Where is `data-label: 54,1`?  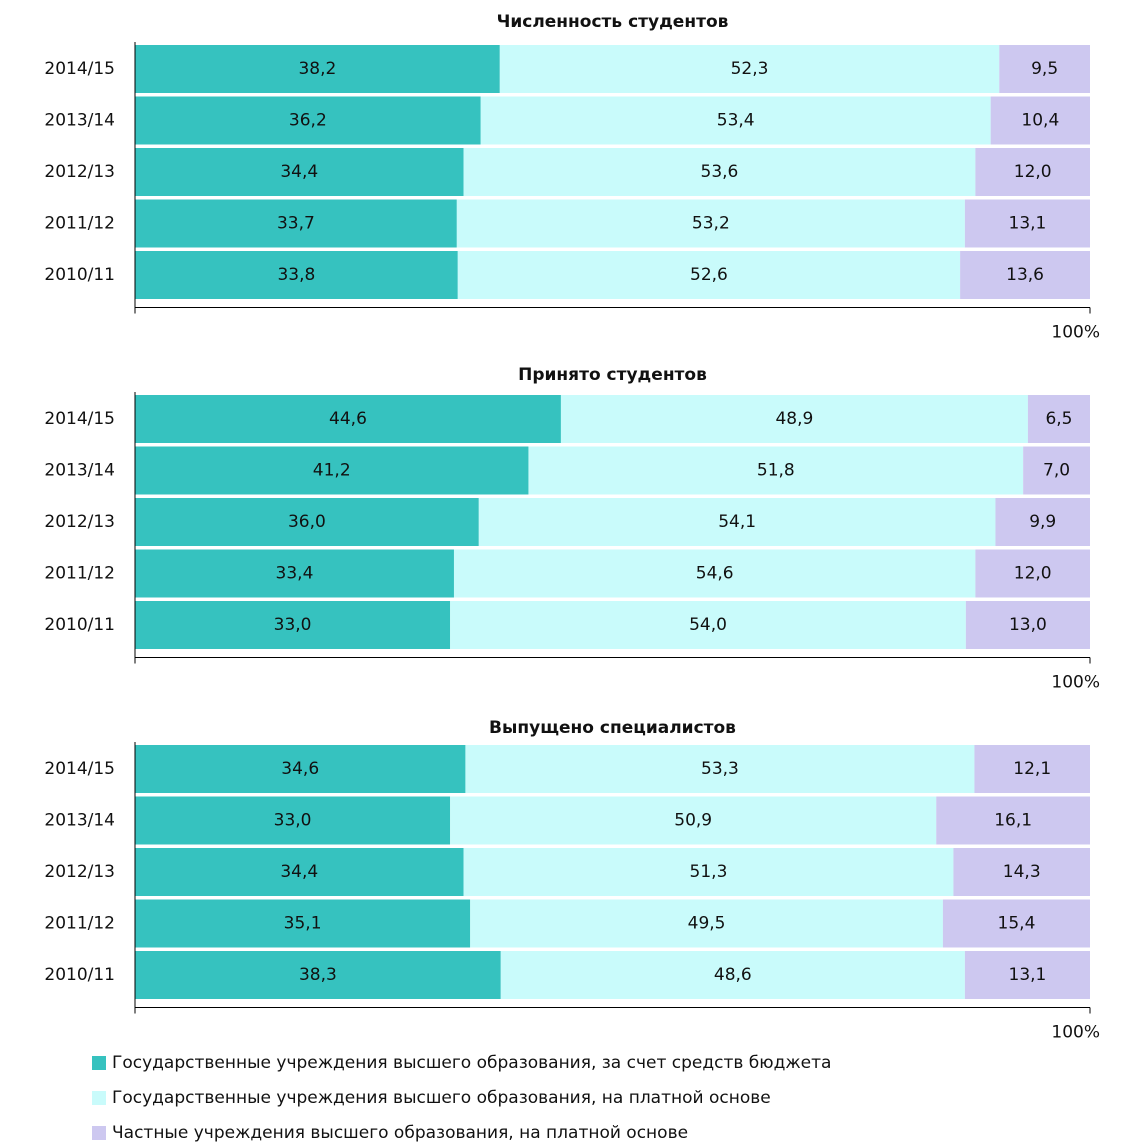
data-label: 54,1 is located at coordinates (737, 522).